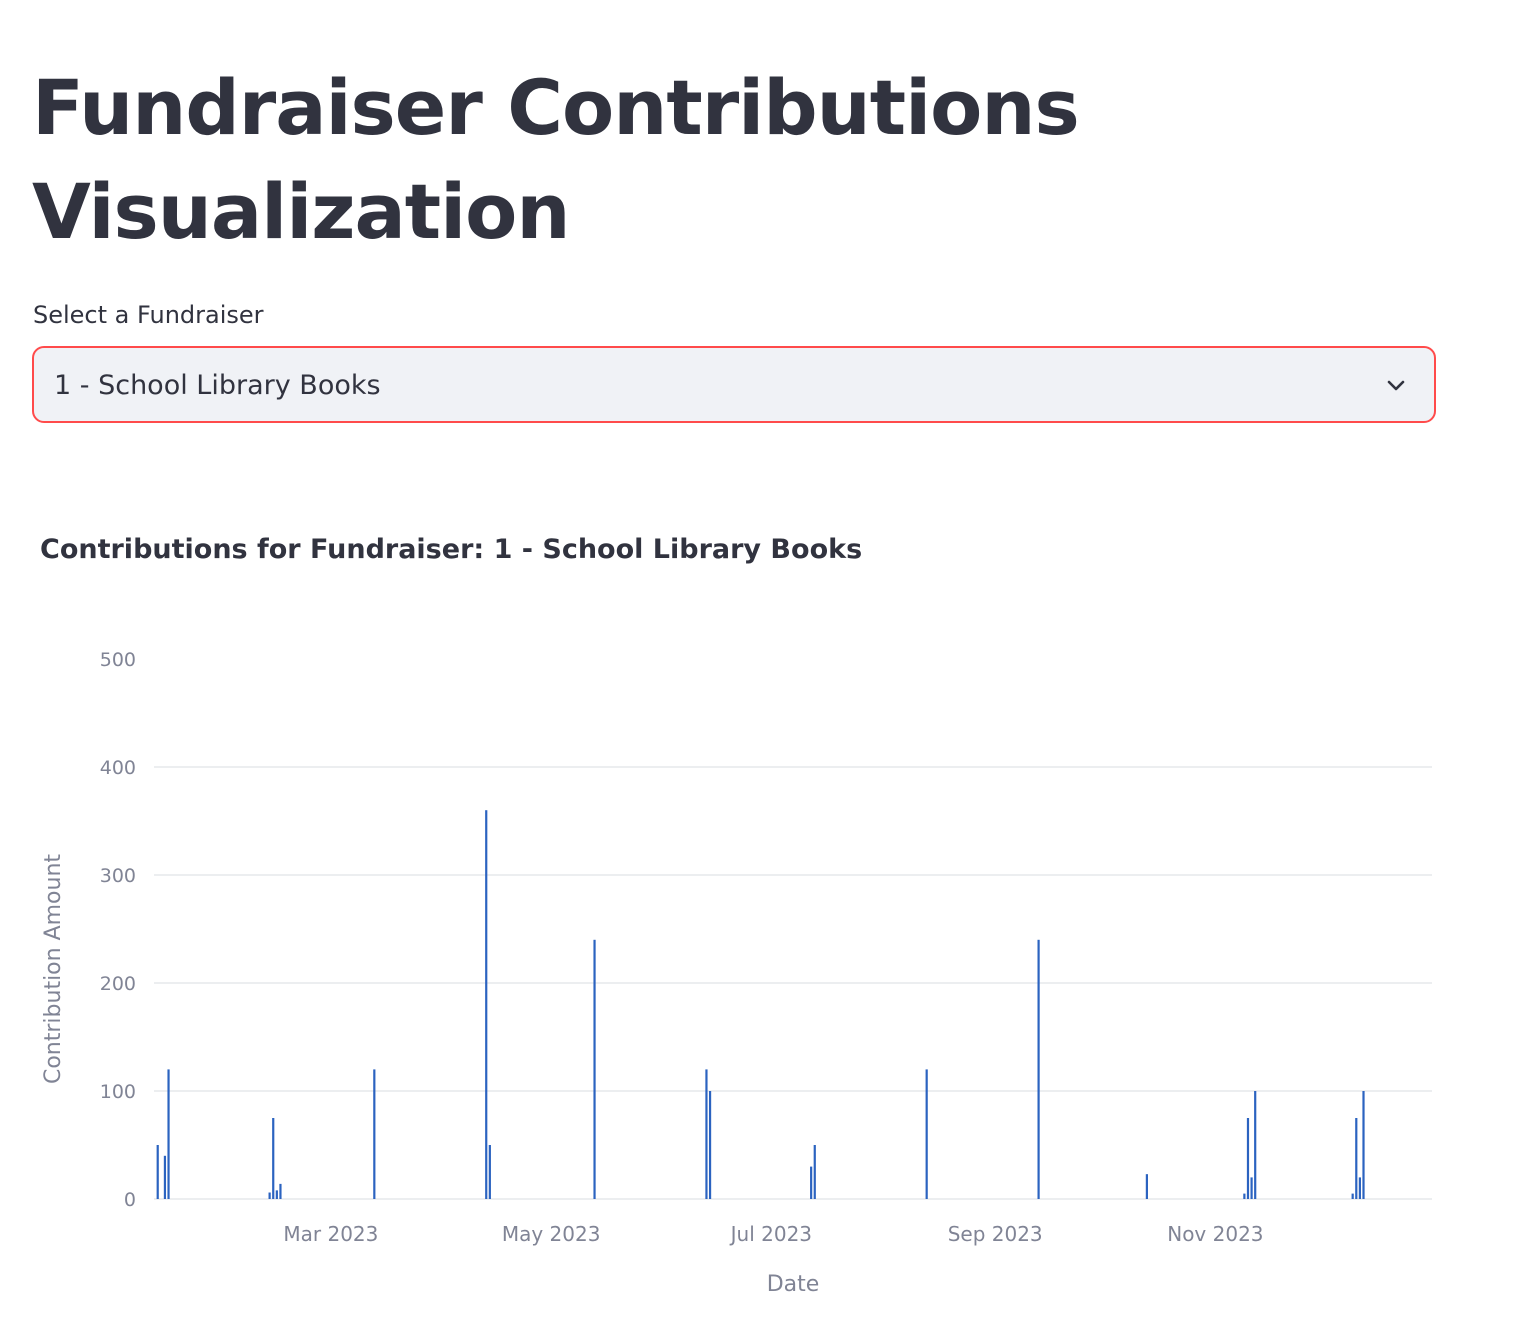 The image size is (1536, 1342). Describe the element at coordinates (148, 315) in the screenshot. I see `select-label: Select a Fundraiser` at that location.